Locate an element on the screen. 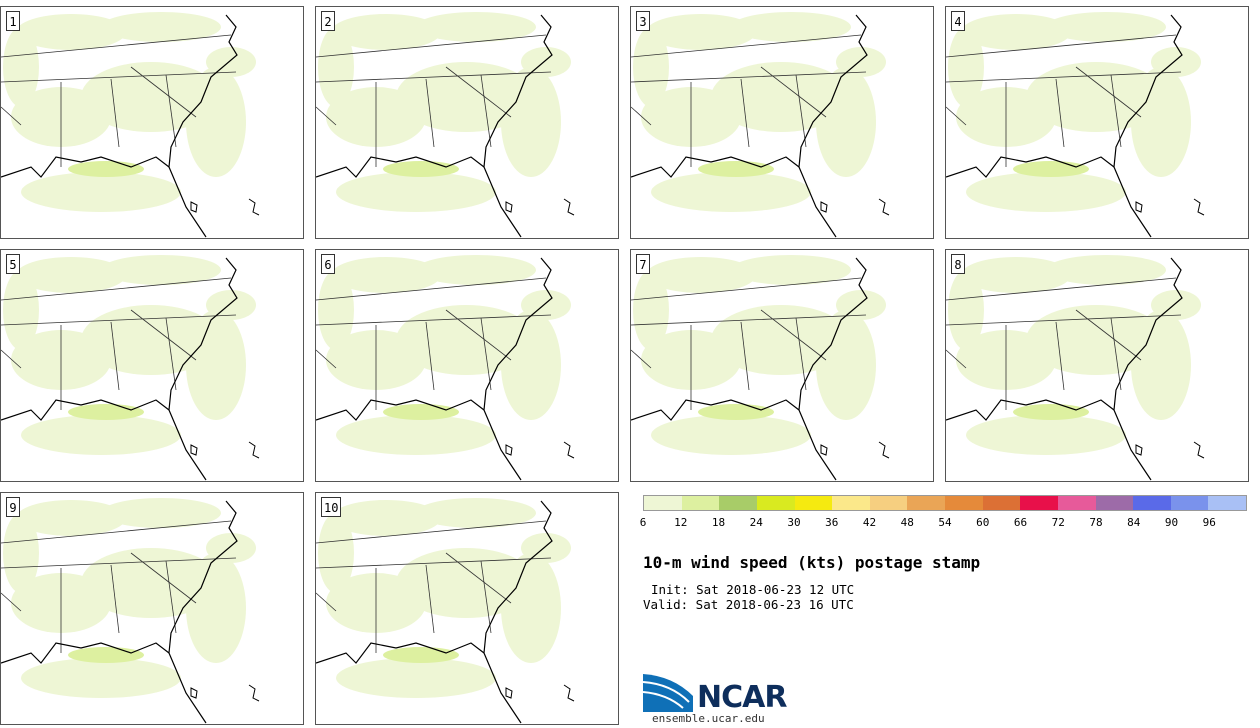 The image size is (1260, 728). colorbar-tick-label: 30 is located at coordinates (794, 522).